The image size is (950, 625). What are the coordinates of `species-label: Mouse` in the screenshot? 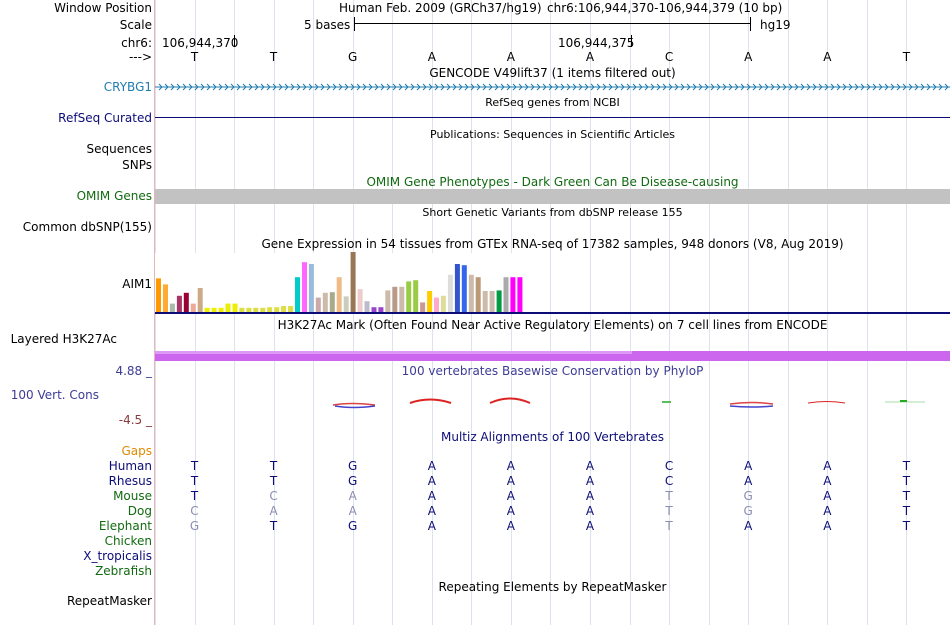 It's located at (132, 496).